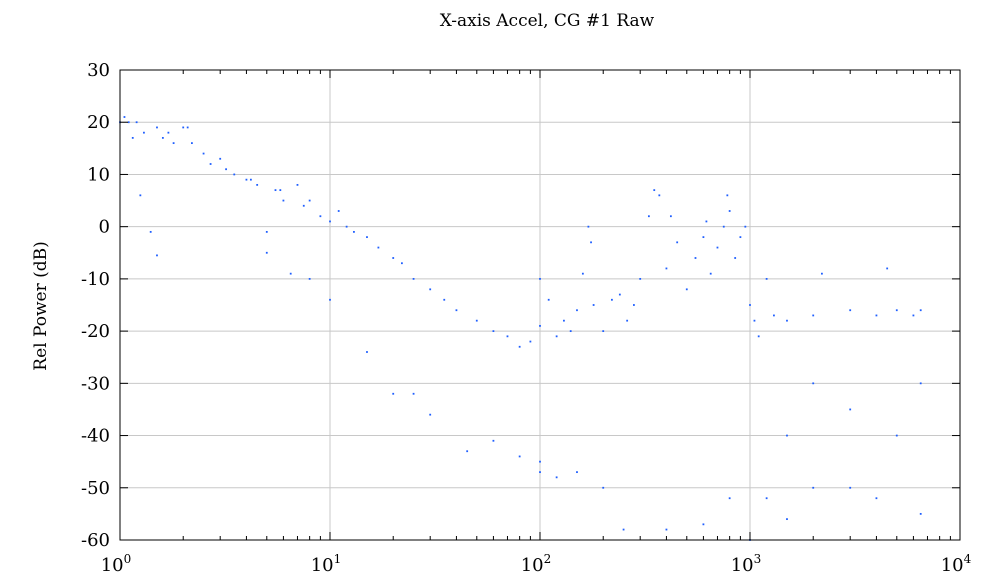 The width and height of the screenshot is (988, 586). I want to click on y-tick-label: -40, so click(95, 436).